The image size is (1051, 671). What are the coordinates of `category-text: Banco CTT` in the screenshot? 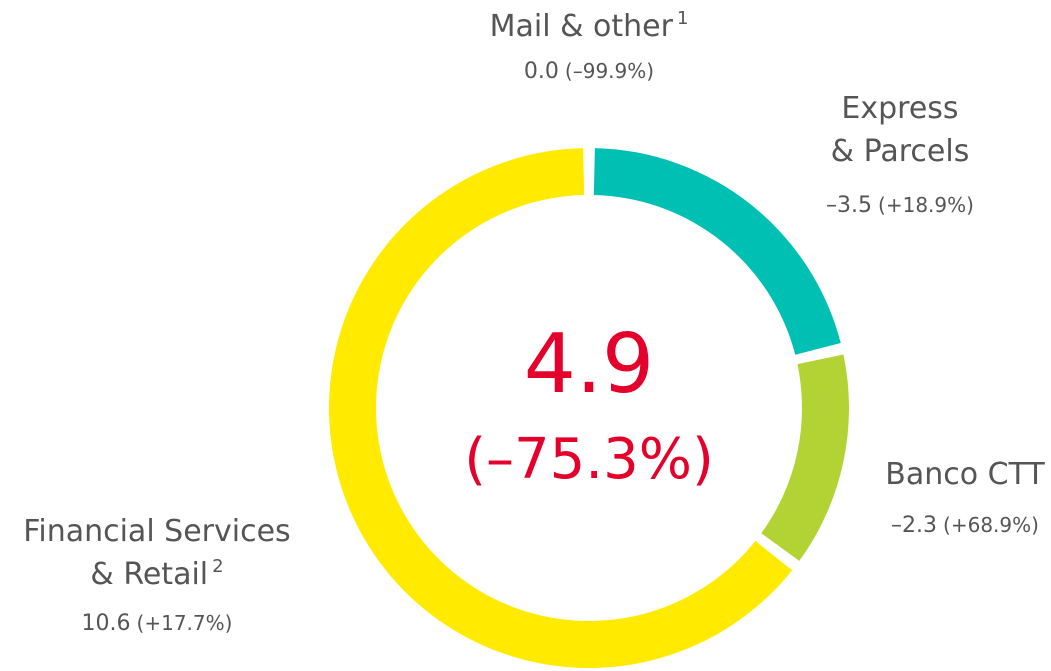 It's located at (965, 474).